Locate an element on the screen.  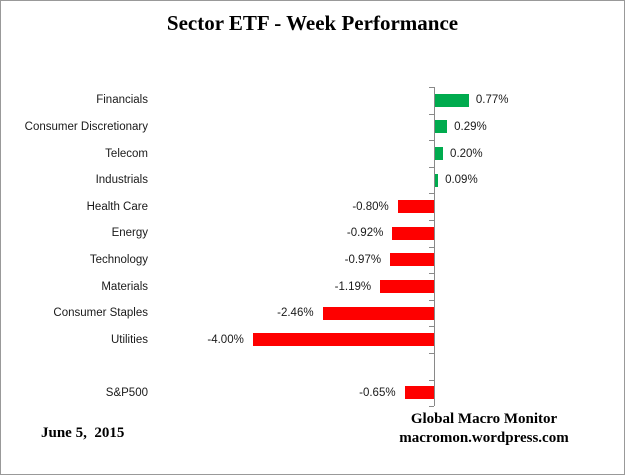
value-label: 0.20% is located at coordinates (466, 153).